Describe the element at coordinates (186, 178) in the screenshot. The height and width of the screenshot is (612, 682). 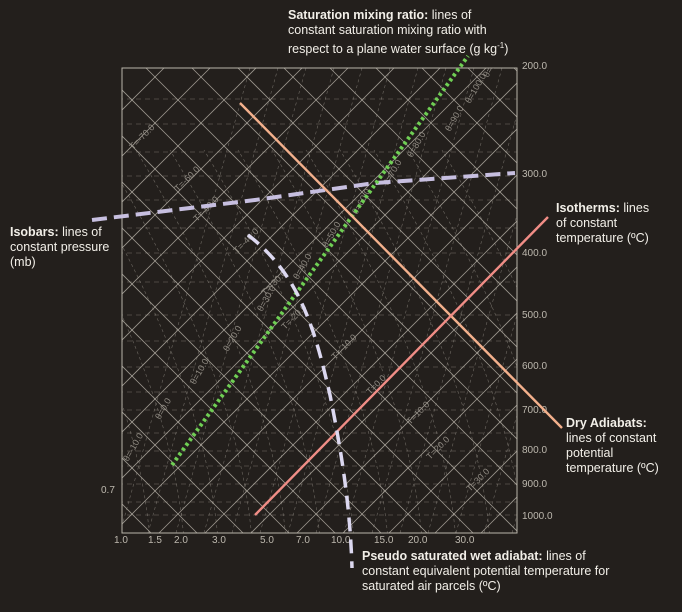
I see `isotherm-label: T=-60.0` at that location.